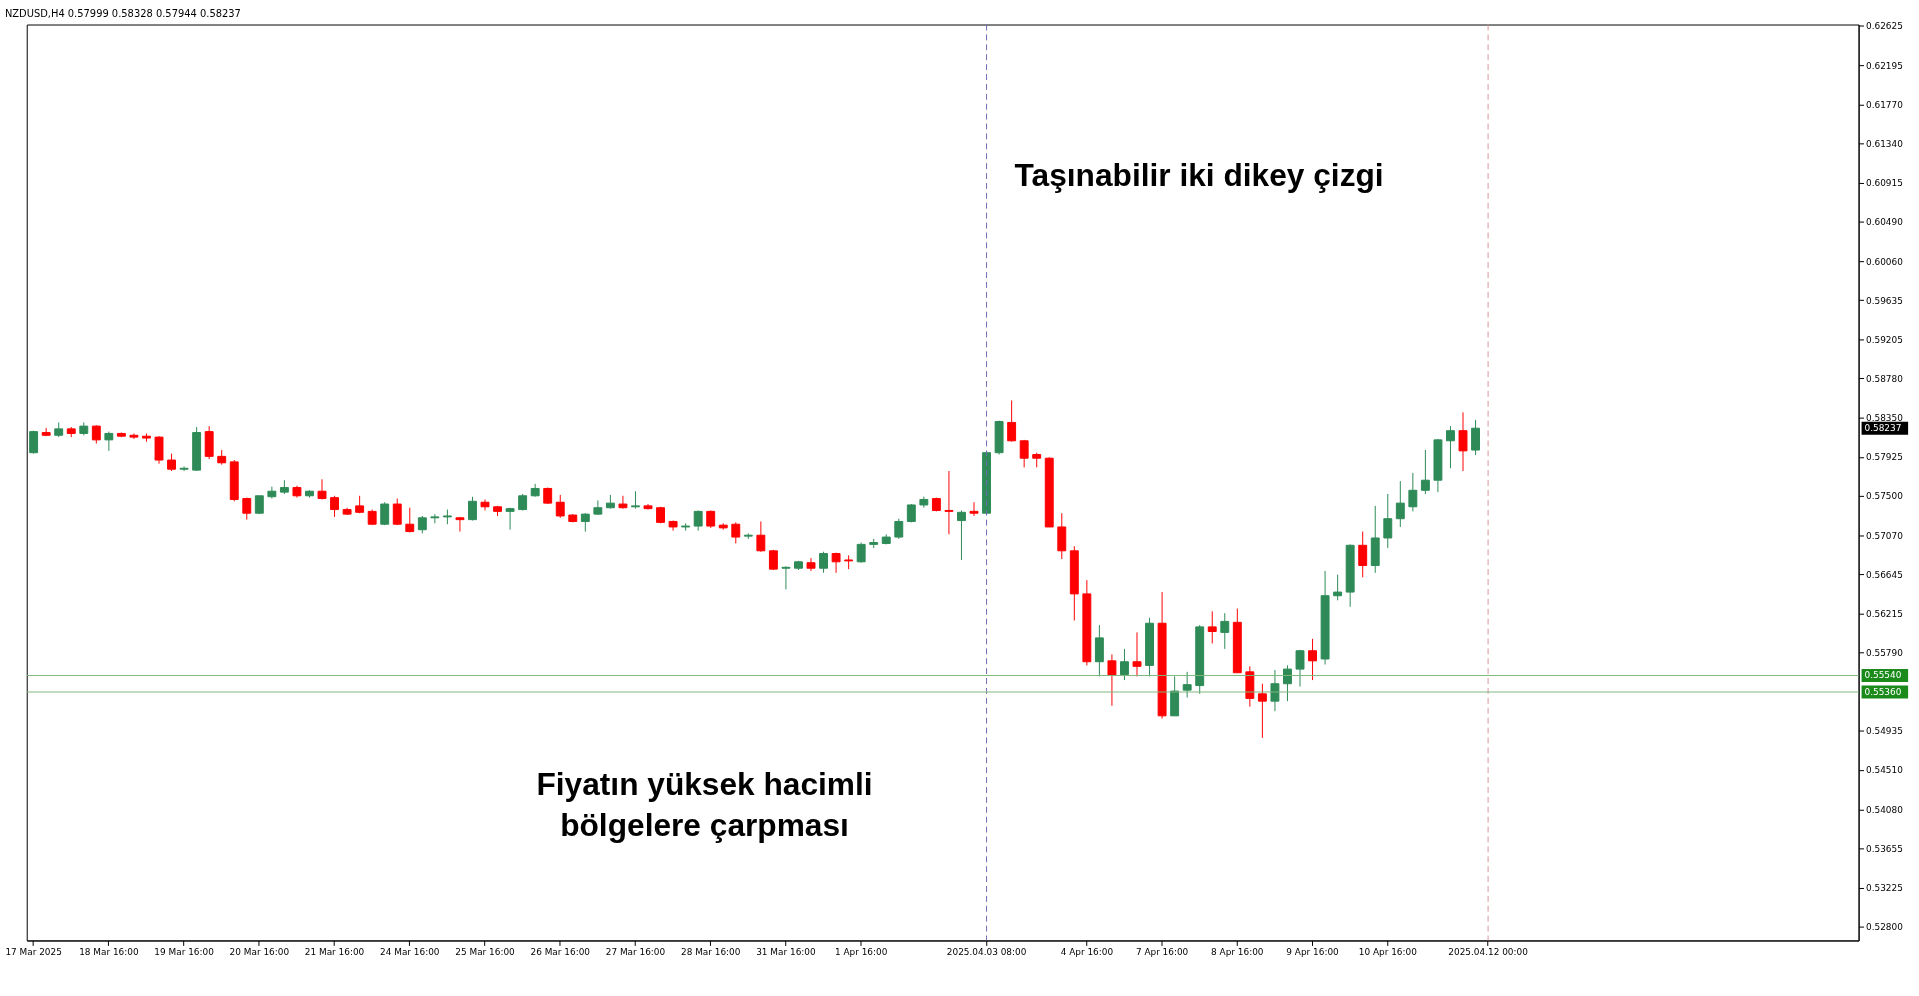 Image resolution: width=1919 pixels, height=996 pixels. What do you see at coordinates (1885, 261) in the screenshot?
I see `y-tick-label: 0.60060` at bounding box center [1885, 261].